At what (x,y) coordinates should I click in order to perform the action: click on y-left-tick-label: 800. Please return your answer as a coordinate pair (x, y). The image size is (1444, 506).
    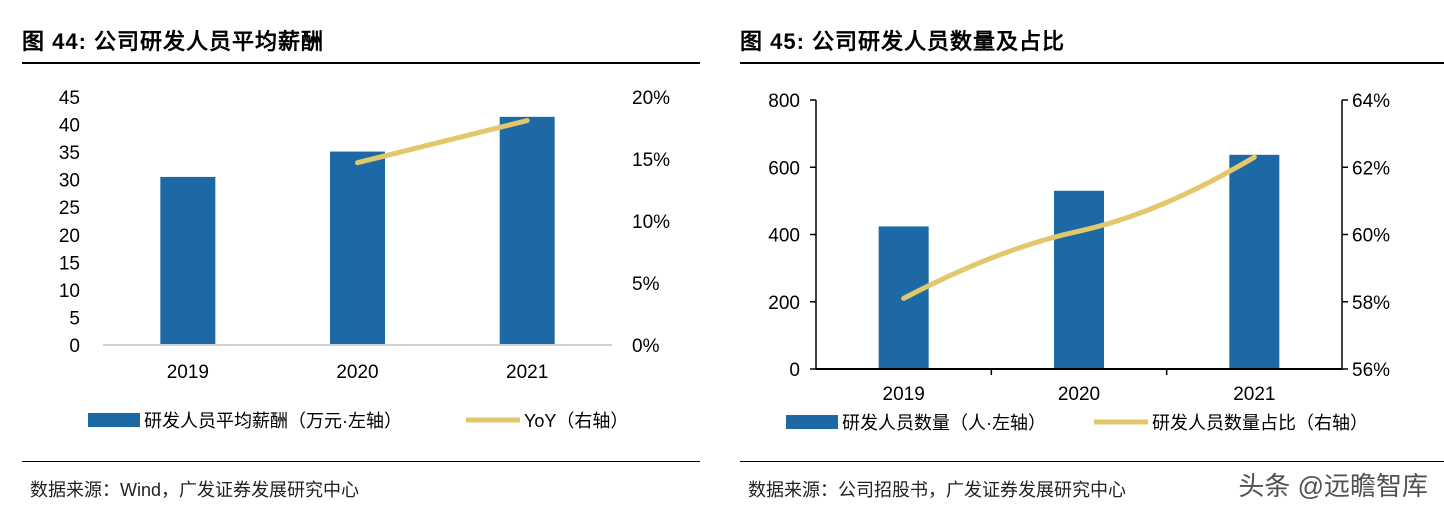
    Looking at the image, I should click on (784, 101).